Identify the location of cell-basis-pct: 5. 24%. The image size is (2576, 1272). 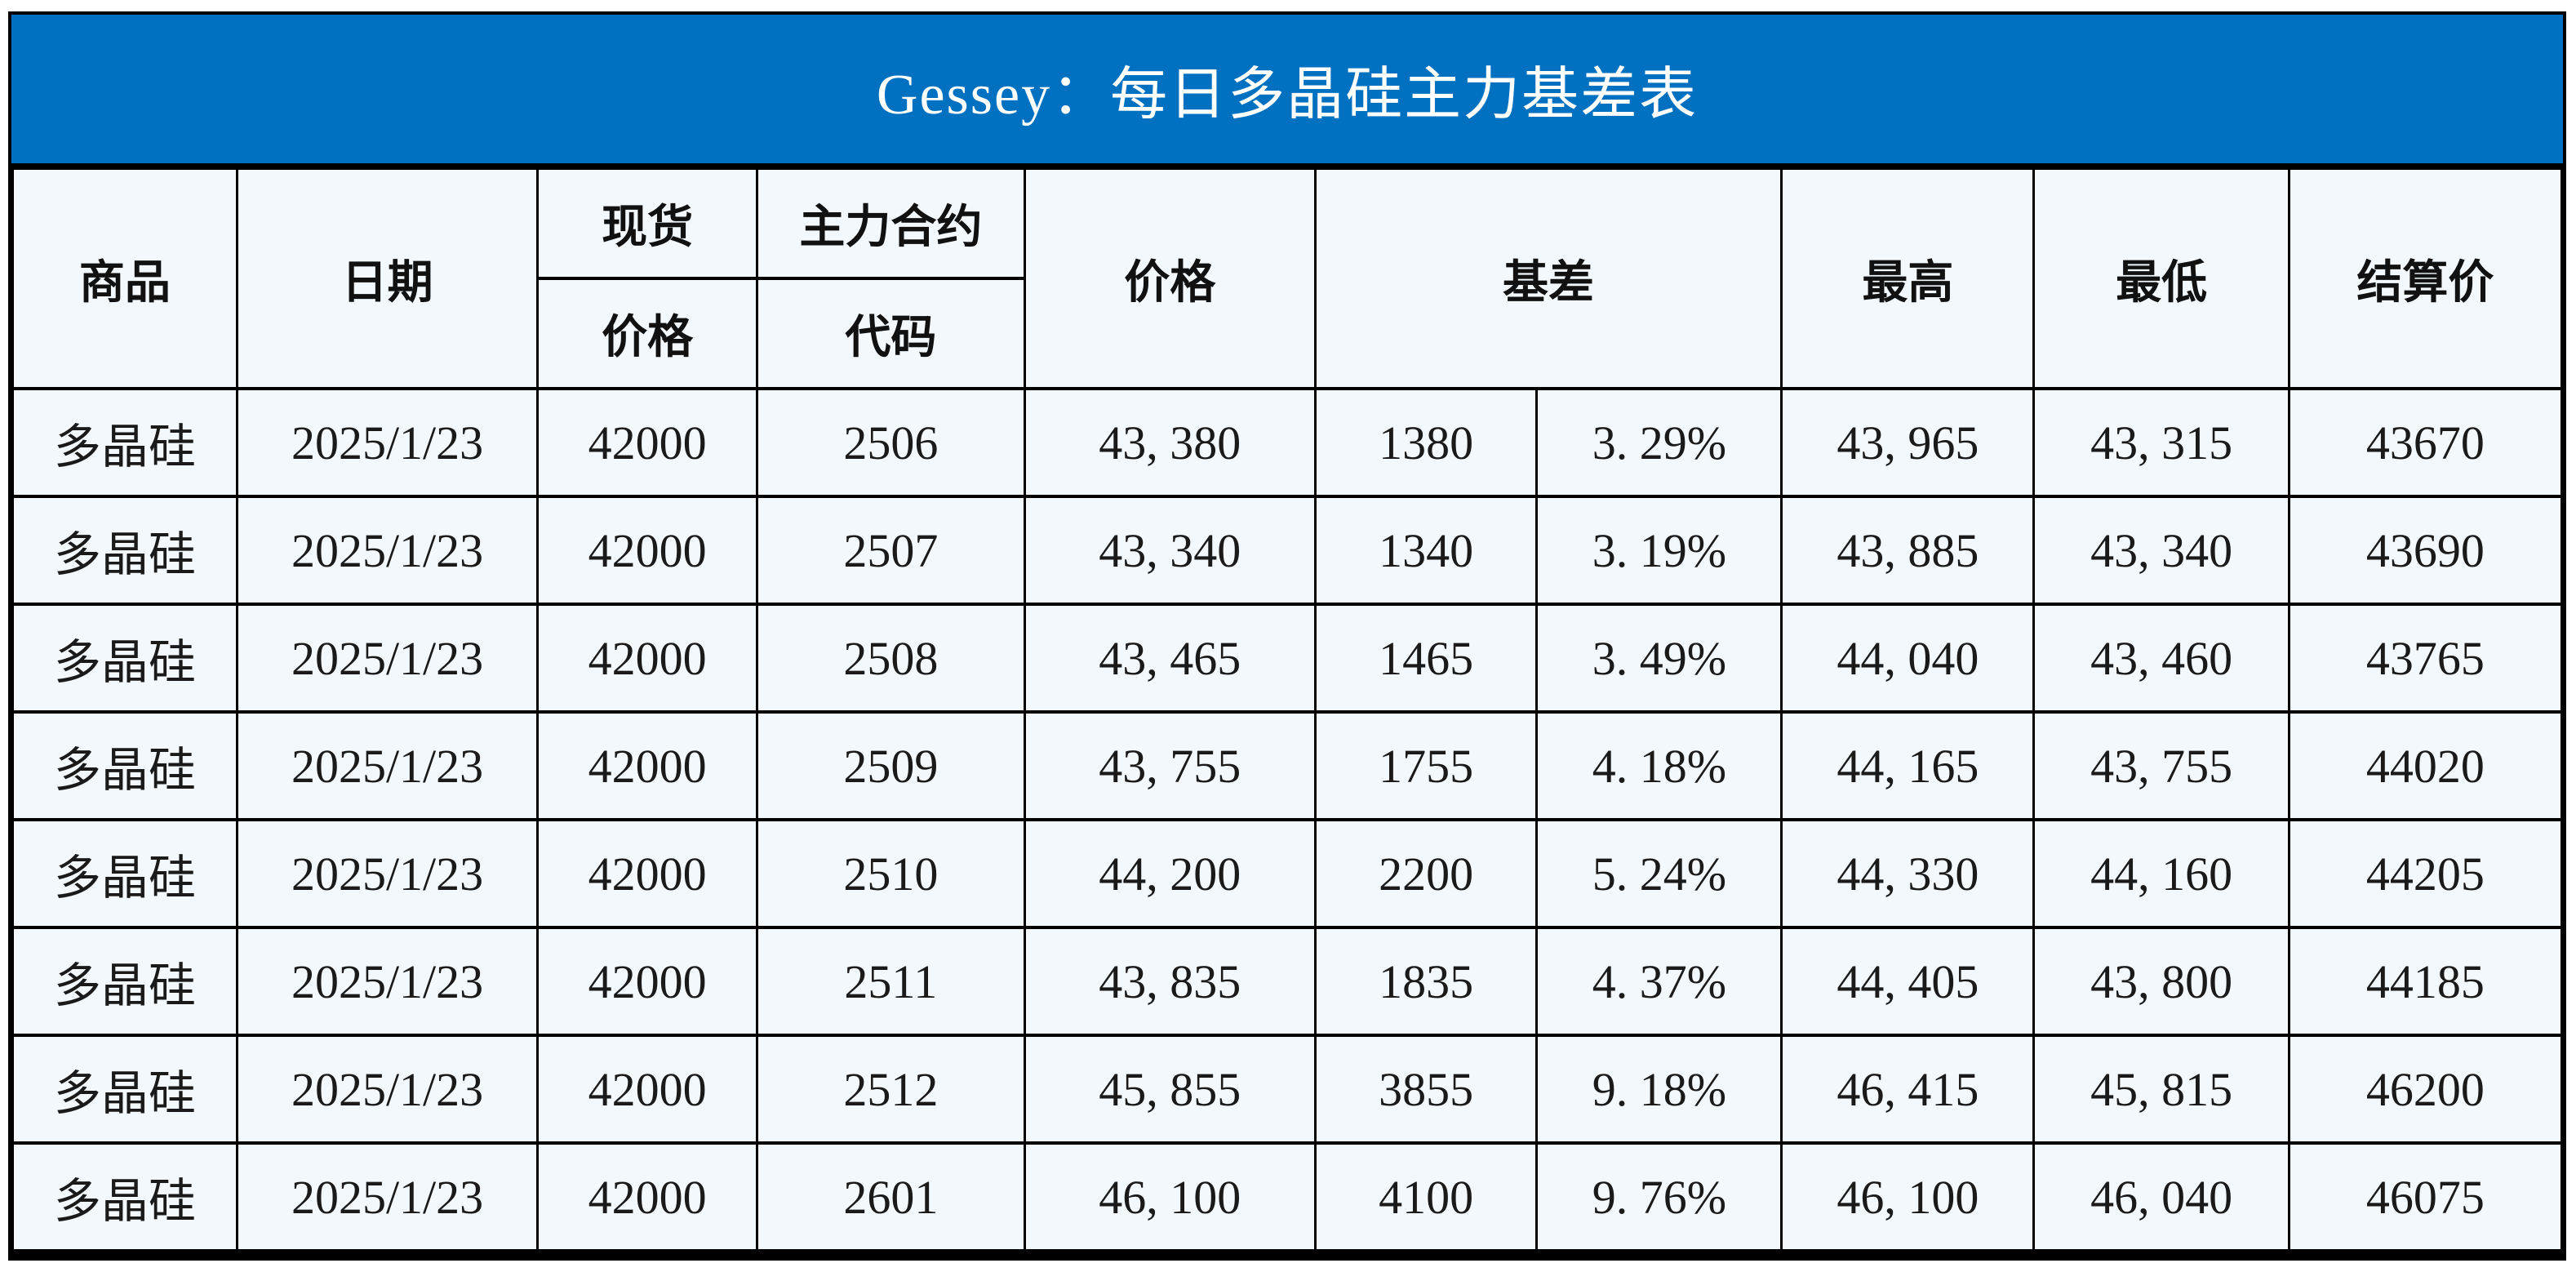
(1659, 873).